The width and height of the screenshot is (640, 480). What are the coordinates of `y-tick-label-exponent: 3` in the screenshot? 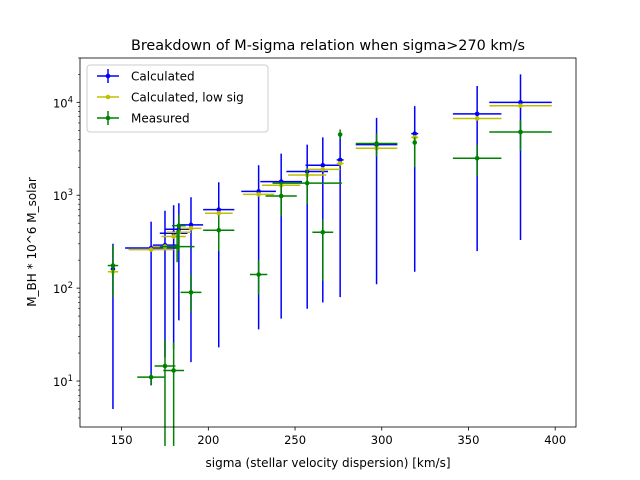 It's located at (70, 193).